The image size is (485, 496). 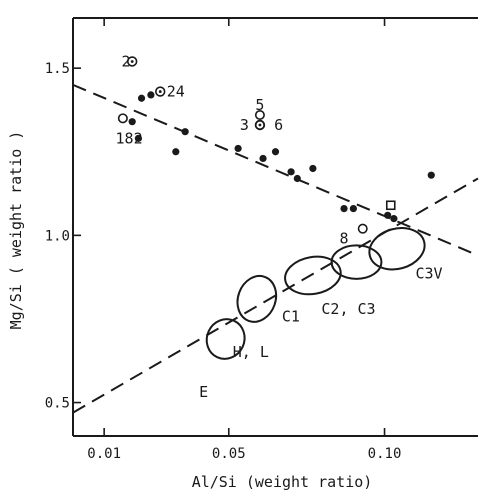 I want to click on point-label: 5, so click(x=259, y=105).